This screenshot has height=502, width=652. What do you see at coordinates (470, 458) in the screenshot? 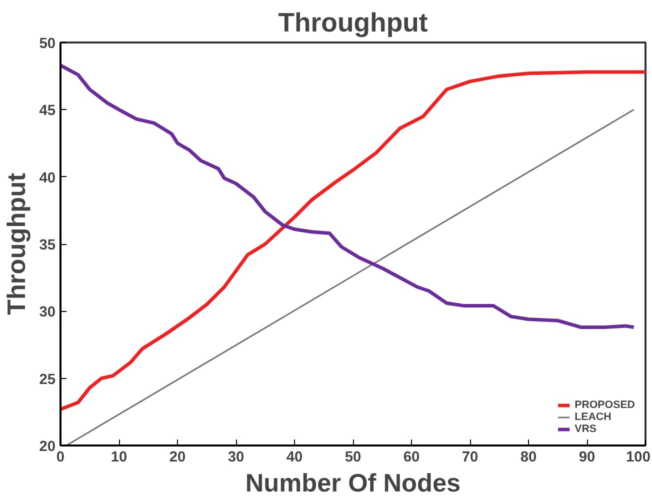
I see `x-tick-label: 70` at bounding box center [470, 458].